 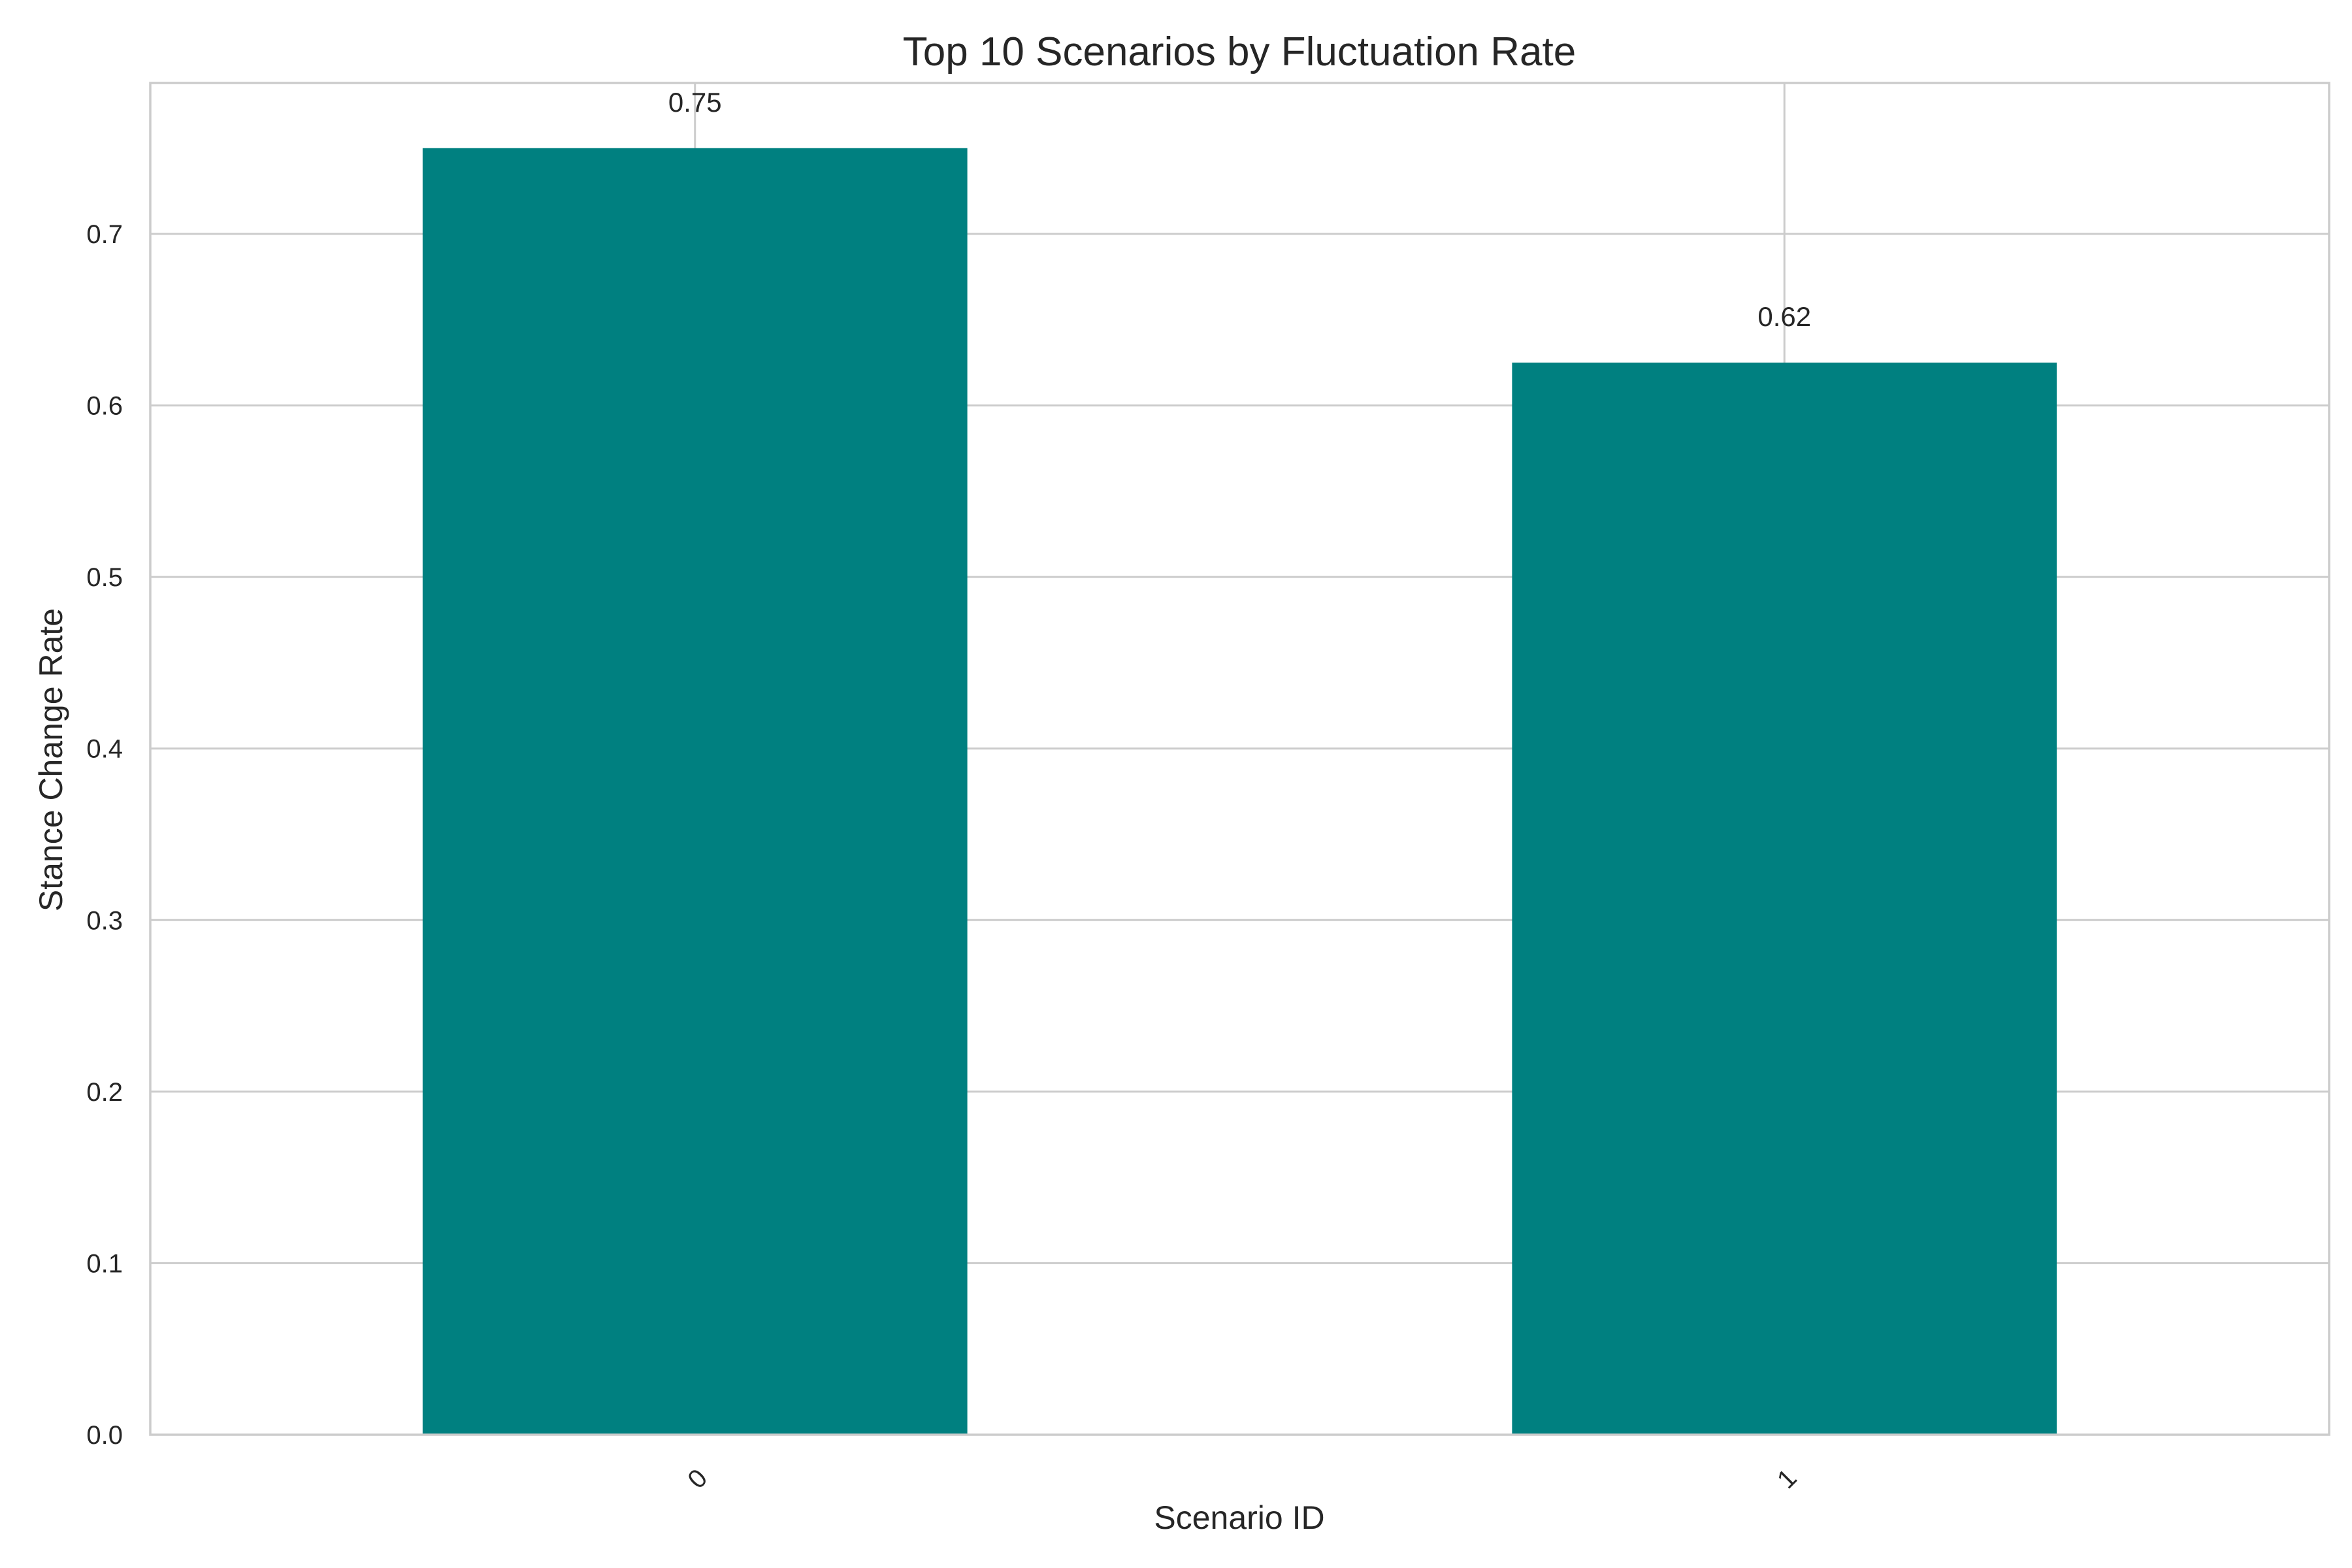 What do you see at coordinates (104, 1263) in the screenshot?
I see `y-tick-label: 0.1` at bounding box center [104, 1263].